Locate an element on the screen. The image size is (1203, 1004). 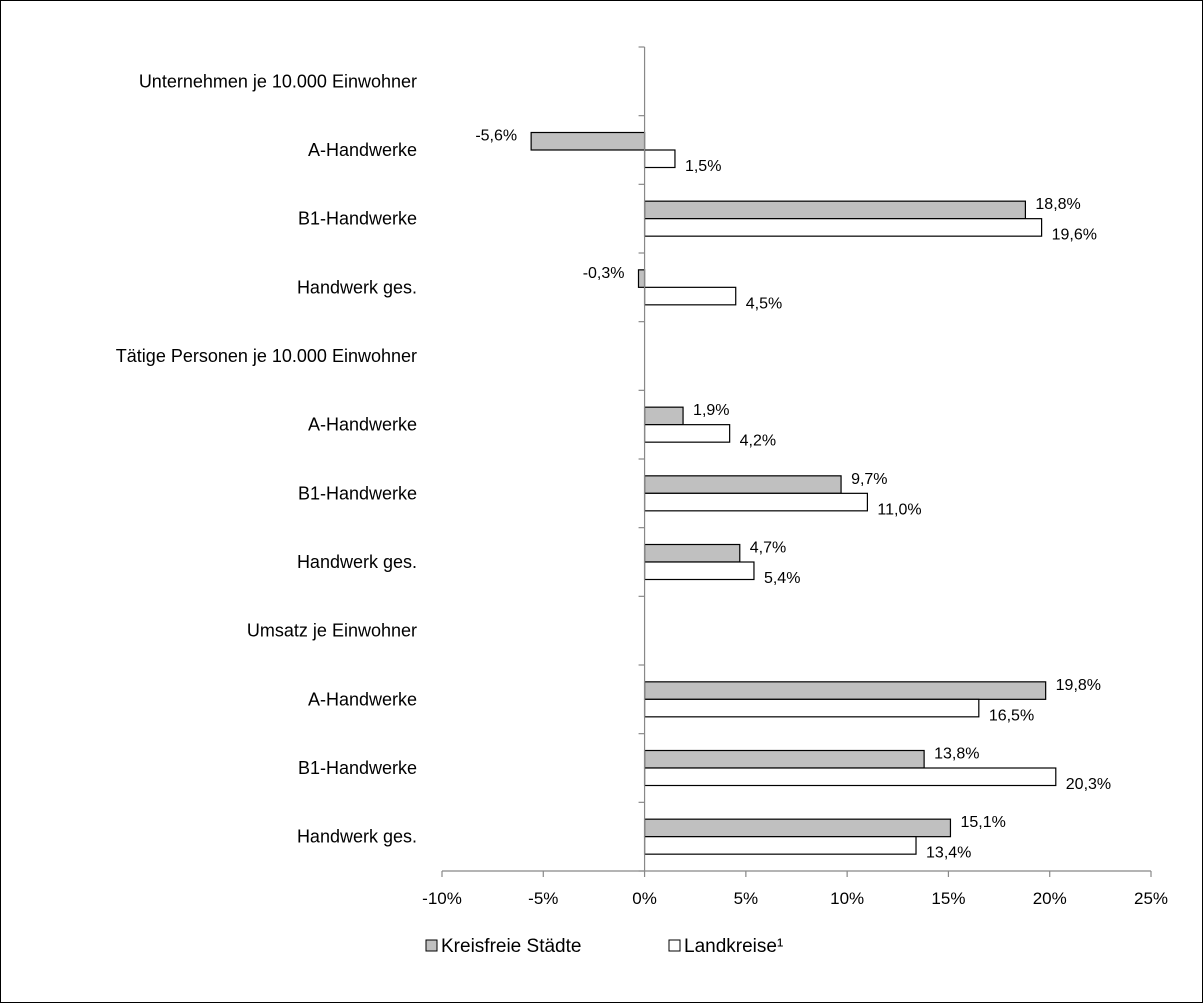
data-label-landkreise: 13,4% is located at coordinates (948, 853).